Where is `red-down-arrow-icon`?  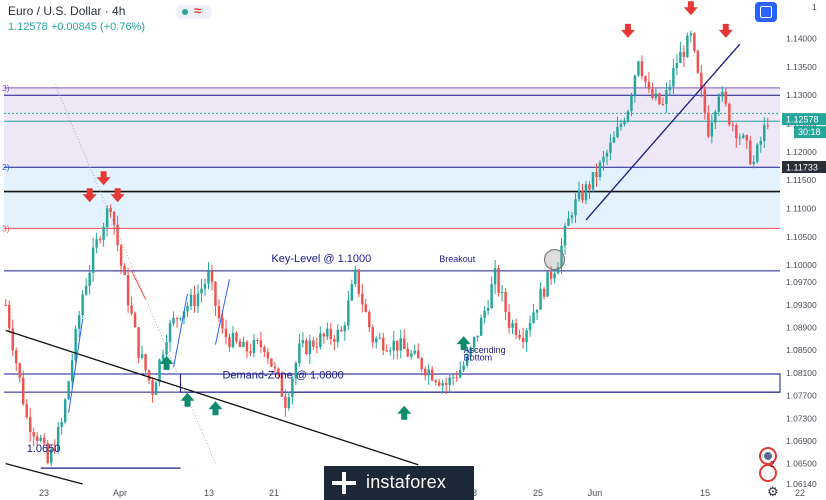 red-down-arrow-icon is located at coordinates (89, 195).